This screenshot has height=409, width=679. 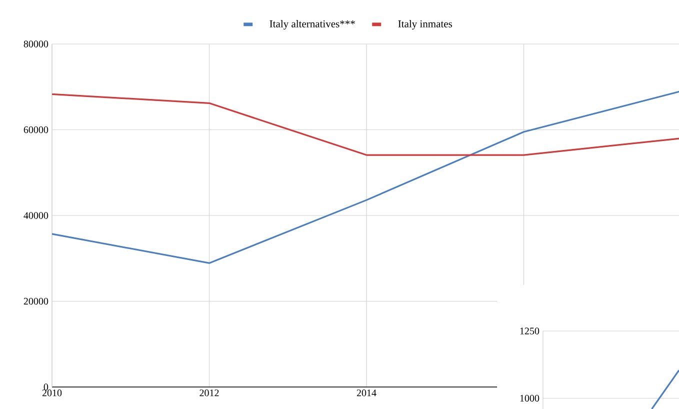 What do you see at coordinates (36, 130) in the screenshot?
I see `y-tick-label: 60000` at bounding box center [36, 130].